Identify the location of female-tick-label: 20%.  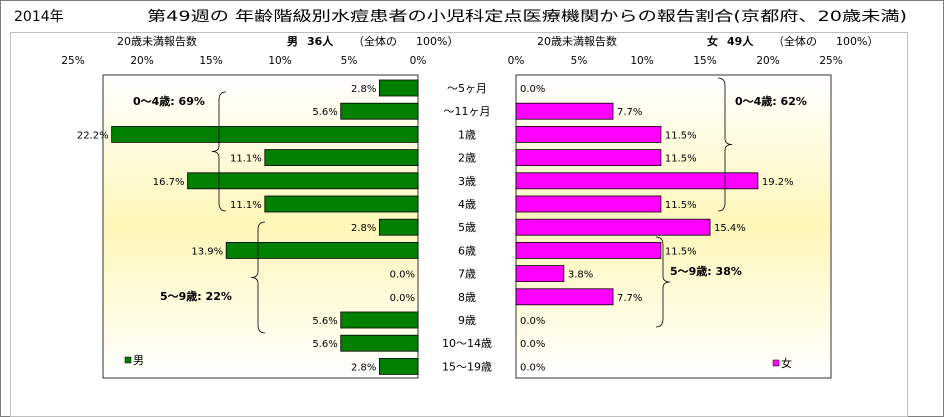
(767, 61).